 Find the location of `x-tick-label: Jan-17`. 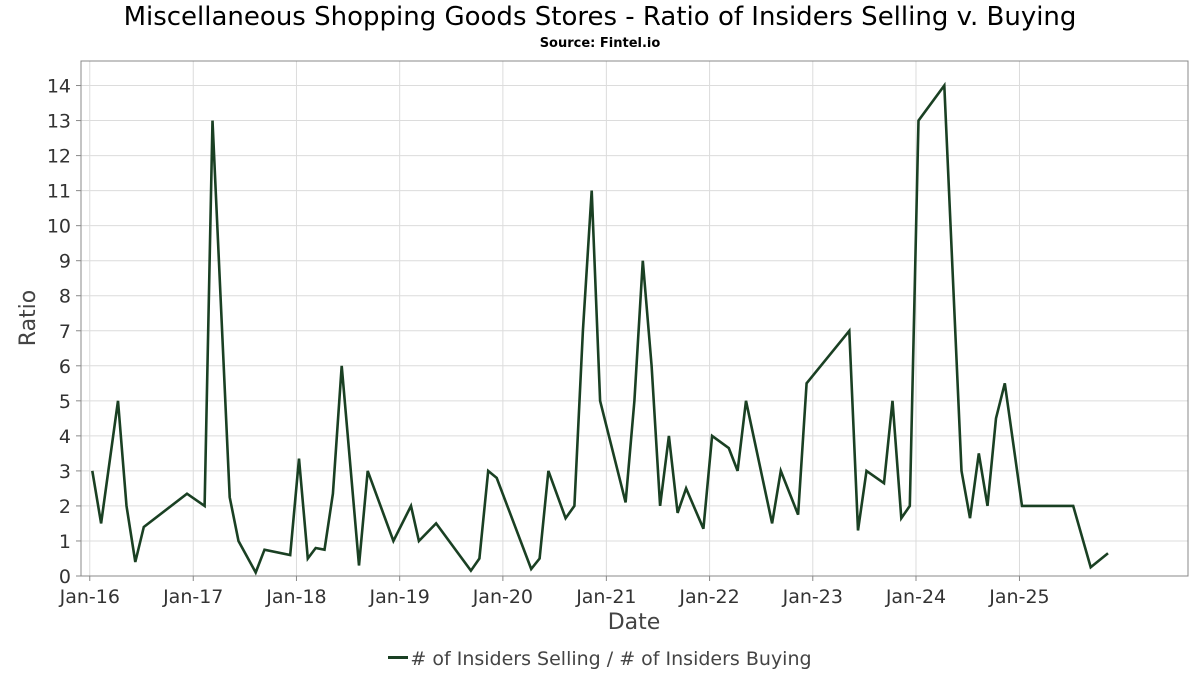

x-tick-label: Jan-17 is located at coordinates (192, 597).